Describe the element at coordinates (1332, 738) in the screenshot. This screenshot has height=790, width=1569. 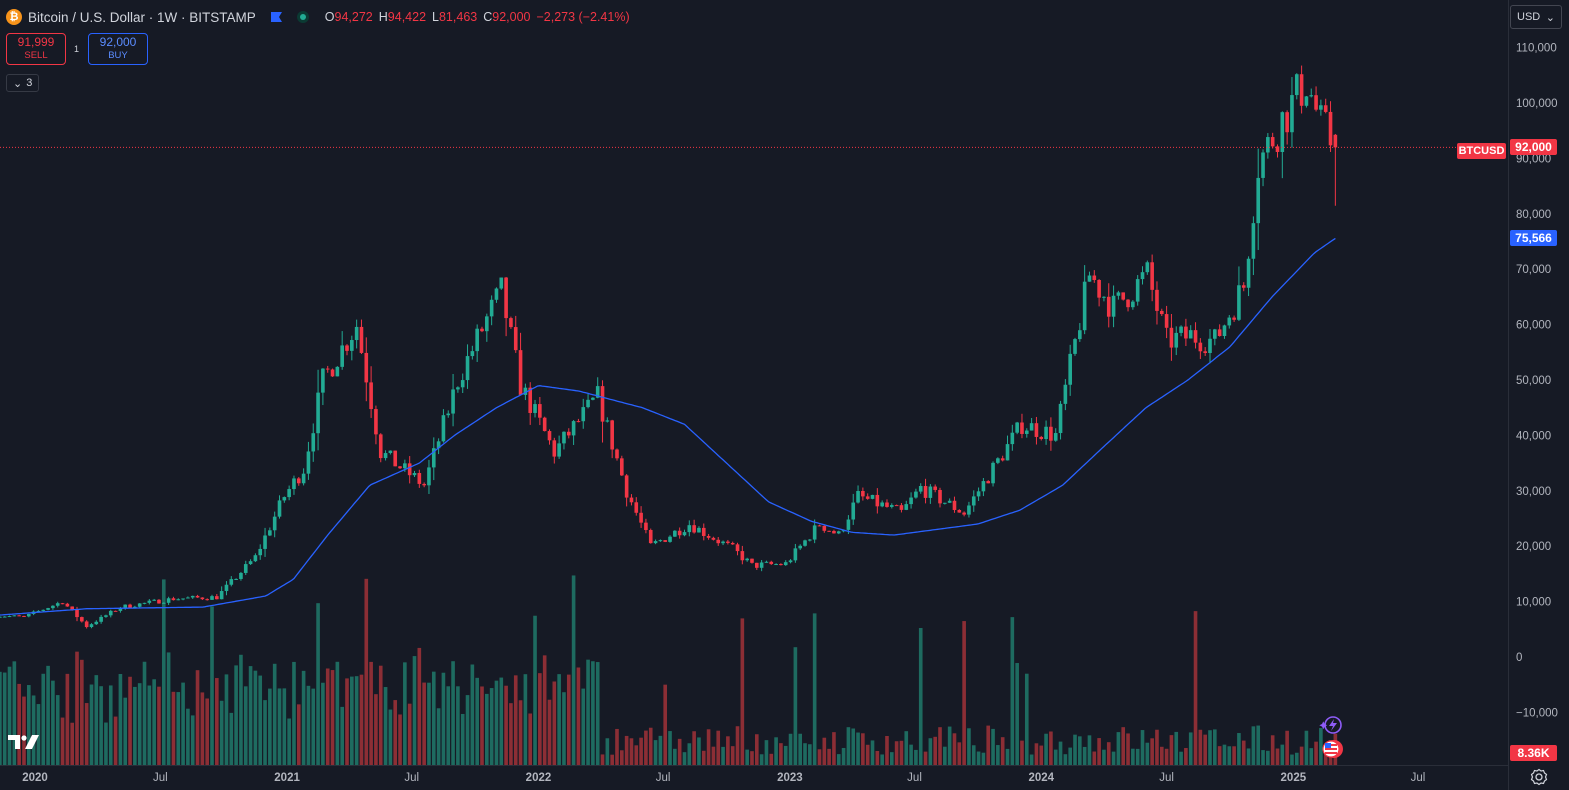
I see `chart-events` at that location.